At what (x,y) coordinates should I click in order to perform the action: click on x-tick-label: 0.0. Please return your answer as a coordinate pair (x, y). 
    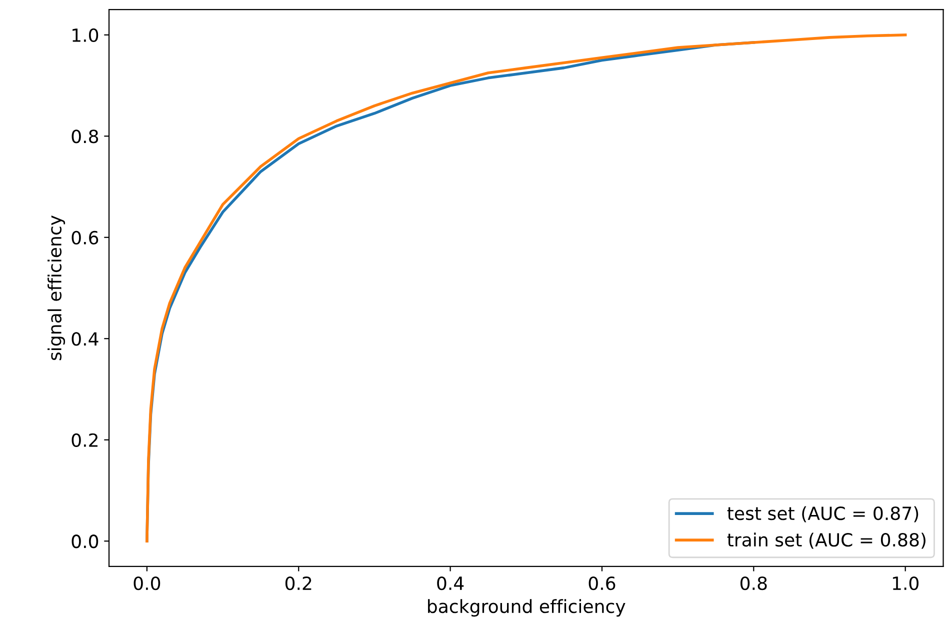
    Looking at the image, I should click on (147, 583).